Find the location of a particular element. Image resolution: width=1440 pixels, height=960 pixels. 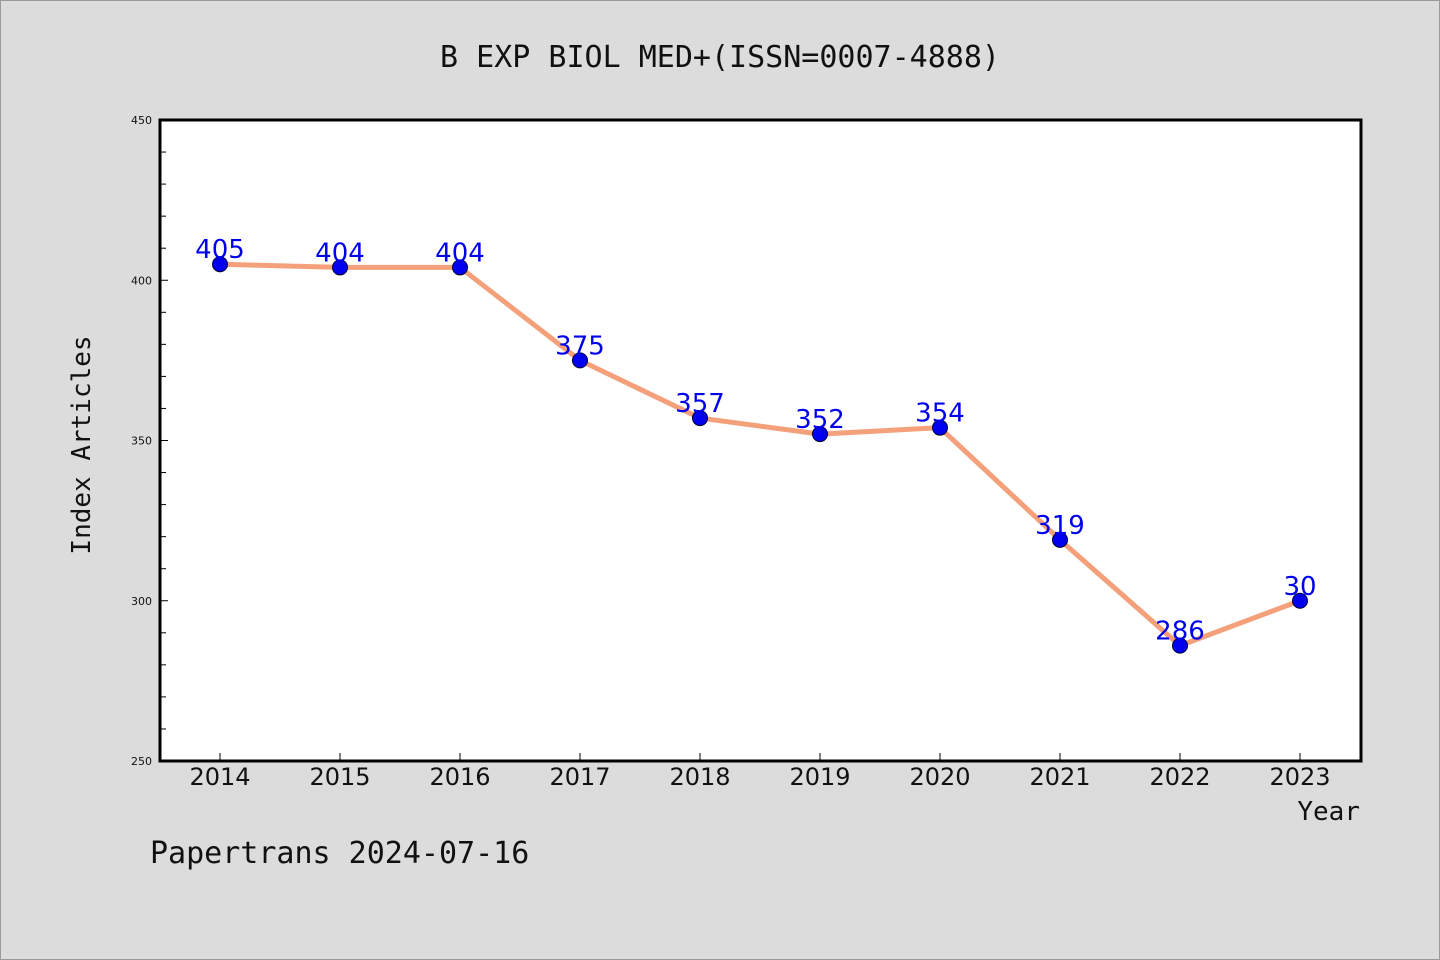

x-tick-label: 2023 is located at coordinates (1299, 777).